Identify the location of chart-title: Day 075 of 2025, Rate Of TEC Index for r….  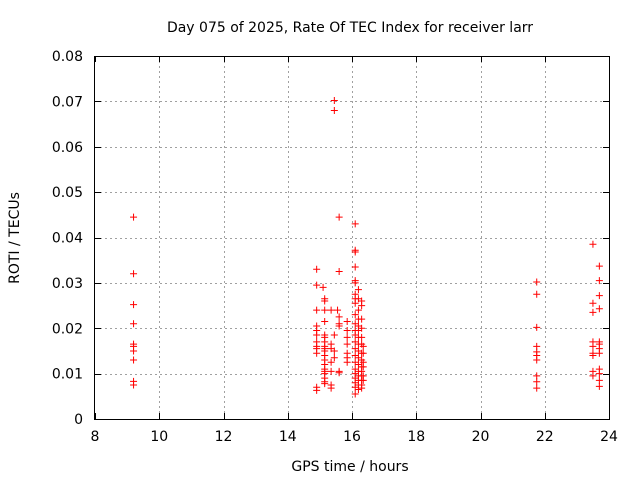
(350, 28).